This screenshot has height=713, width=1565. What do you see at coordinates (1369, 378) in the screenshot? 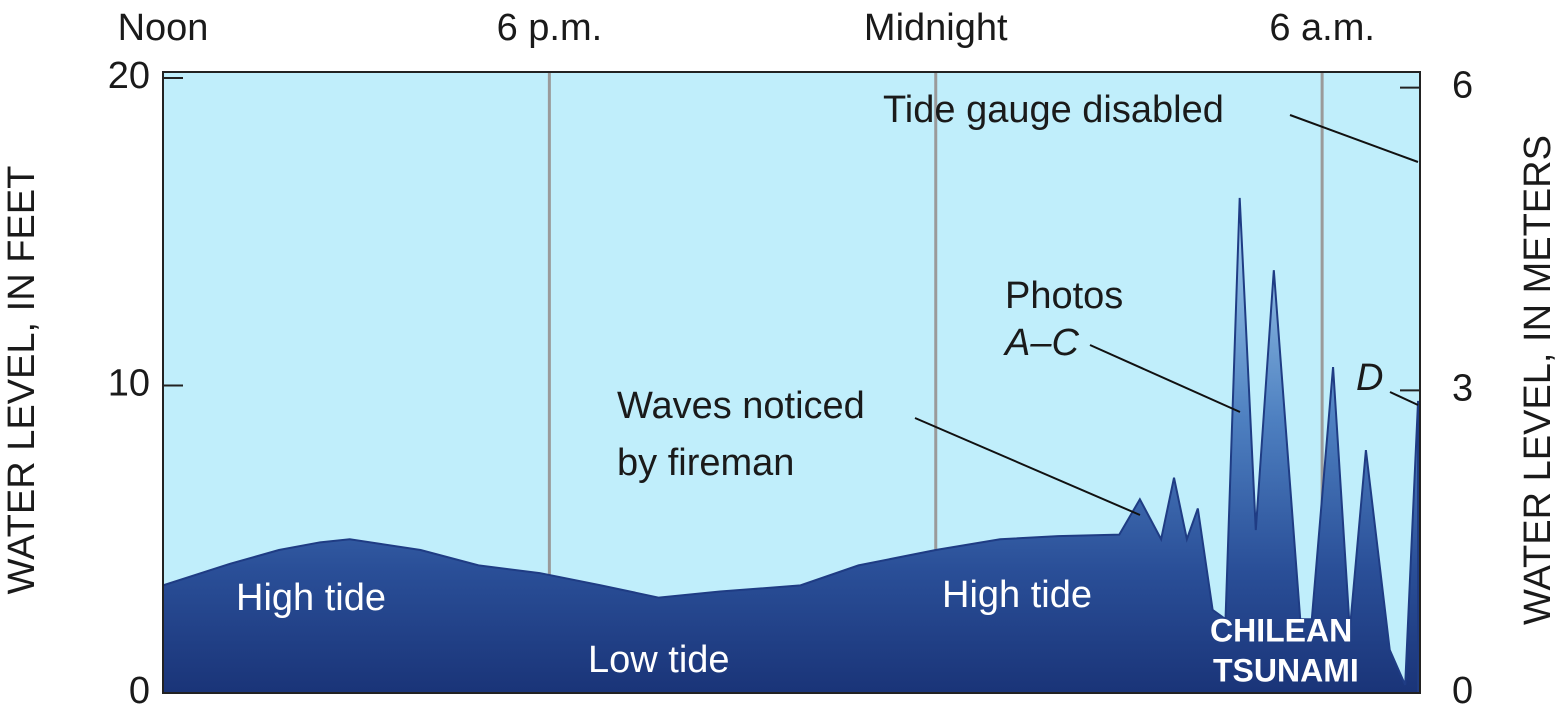
I see `annotation: D` at bounding box center [1369, 378].